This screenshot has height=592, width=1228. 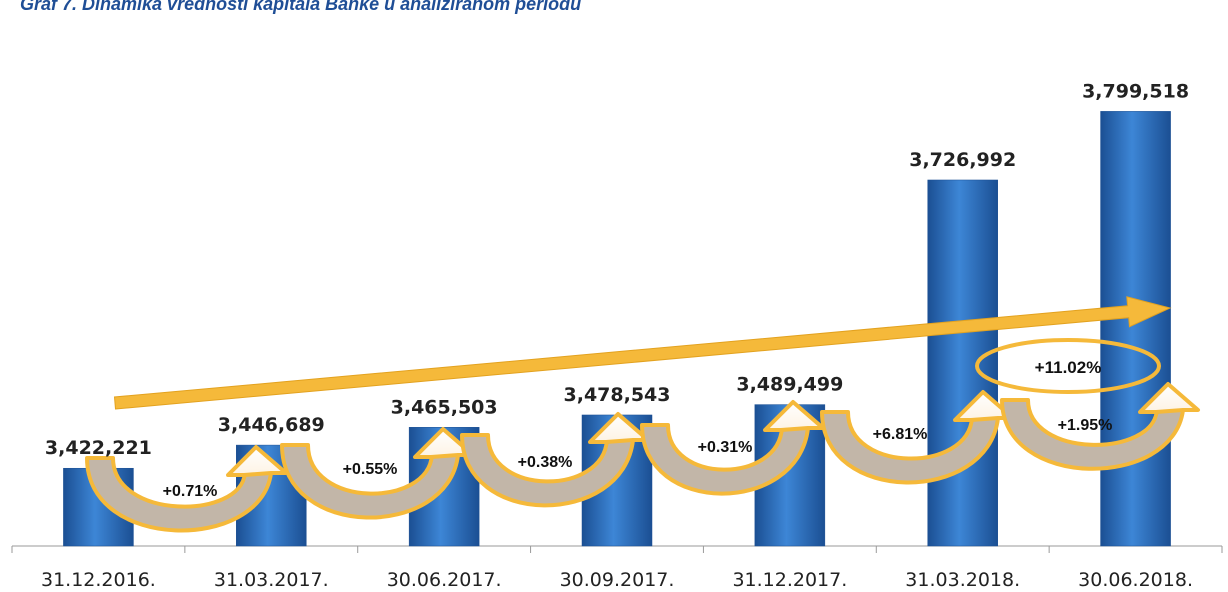 What do you see at coordinates (725, 447) in the screenshot?
I see `change-percent-label: +0.31%` at bounding box center [725, 447].